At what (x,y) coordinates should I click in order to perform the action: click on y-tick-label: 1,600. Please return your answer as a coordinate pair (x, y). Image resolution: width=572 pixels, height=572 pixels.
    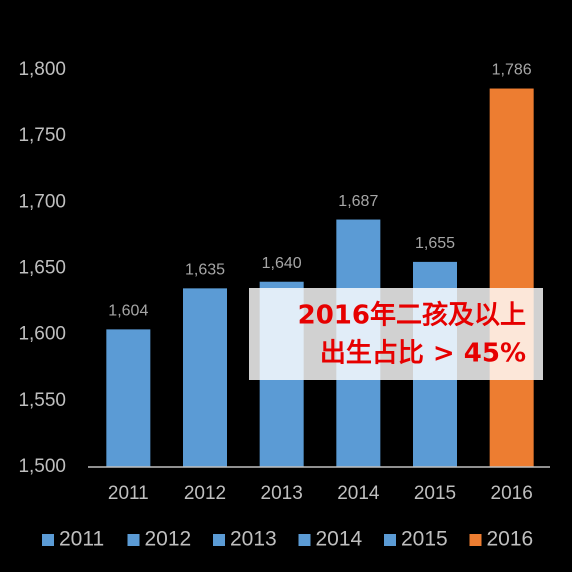
    Looking at the image, I should click on (42, 334).